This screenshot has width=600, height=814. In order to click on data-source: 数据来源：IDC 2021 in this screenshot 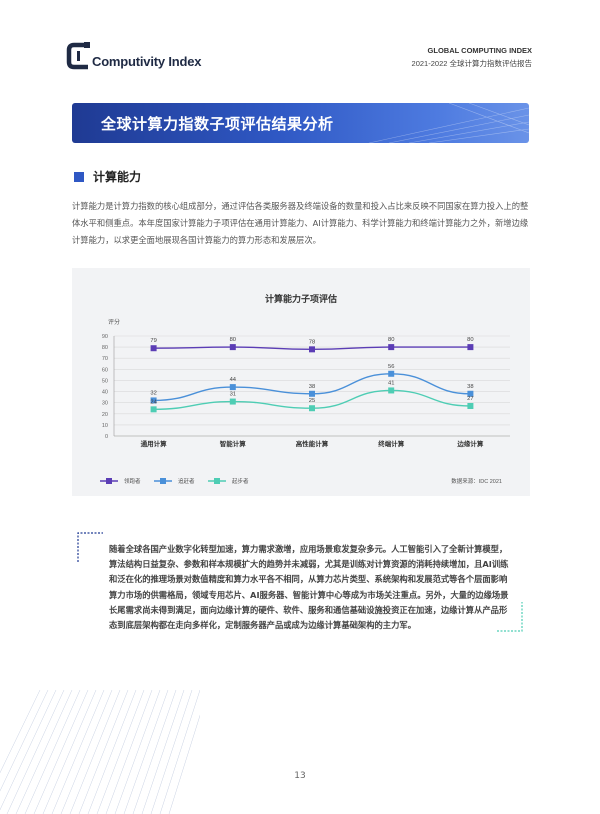, I will do `click(476, 481)`.